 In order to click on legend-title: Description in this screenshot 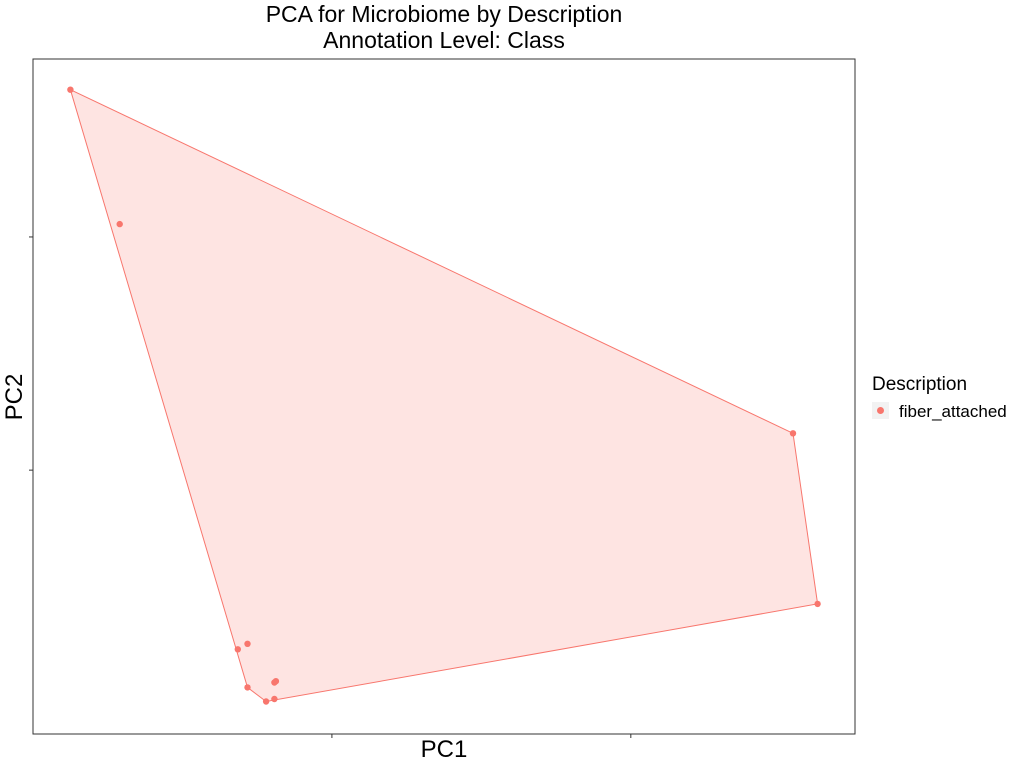, I will do `click(919, 384)`.